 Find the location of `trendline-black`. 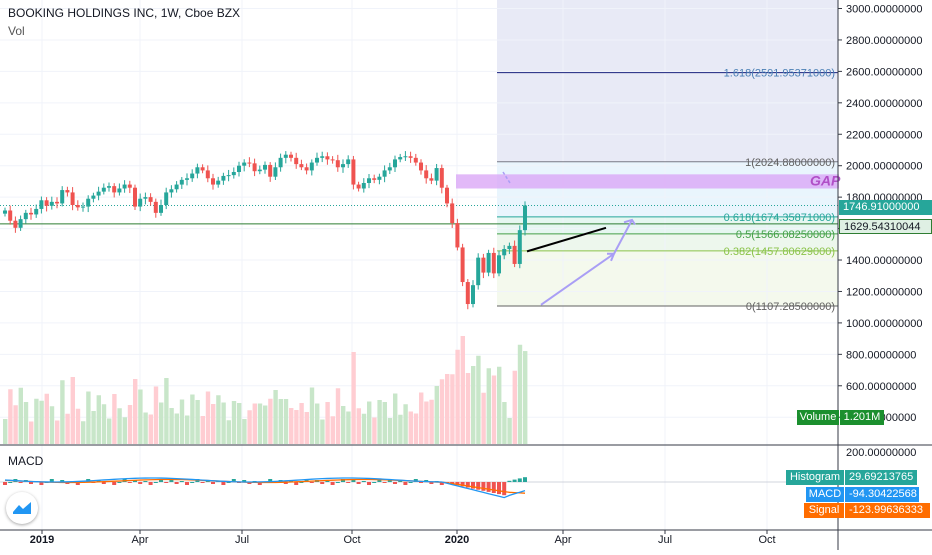

trendline-black is located at coordinates (566, 239).